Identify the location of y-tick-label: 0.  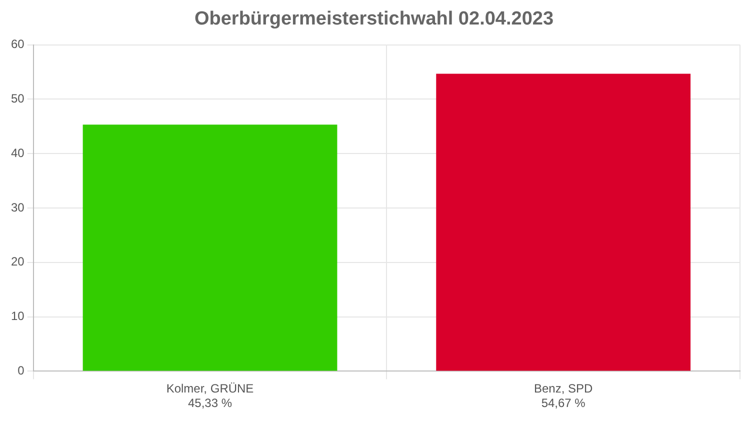
(21, 371).